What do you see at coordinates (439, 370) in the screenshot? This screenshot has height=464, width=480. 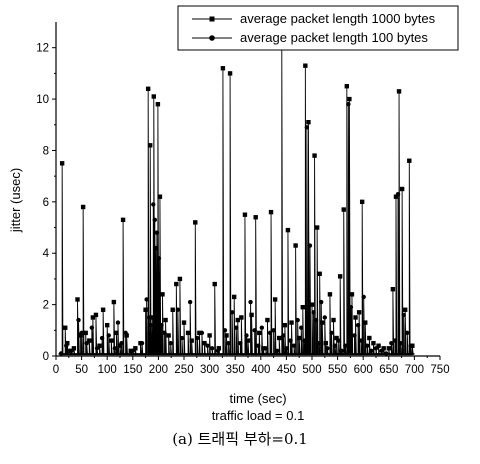 I see `x-tick-label: 750` at bounding box center [439, 370].